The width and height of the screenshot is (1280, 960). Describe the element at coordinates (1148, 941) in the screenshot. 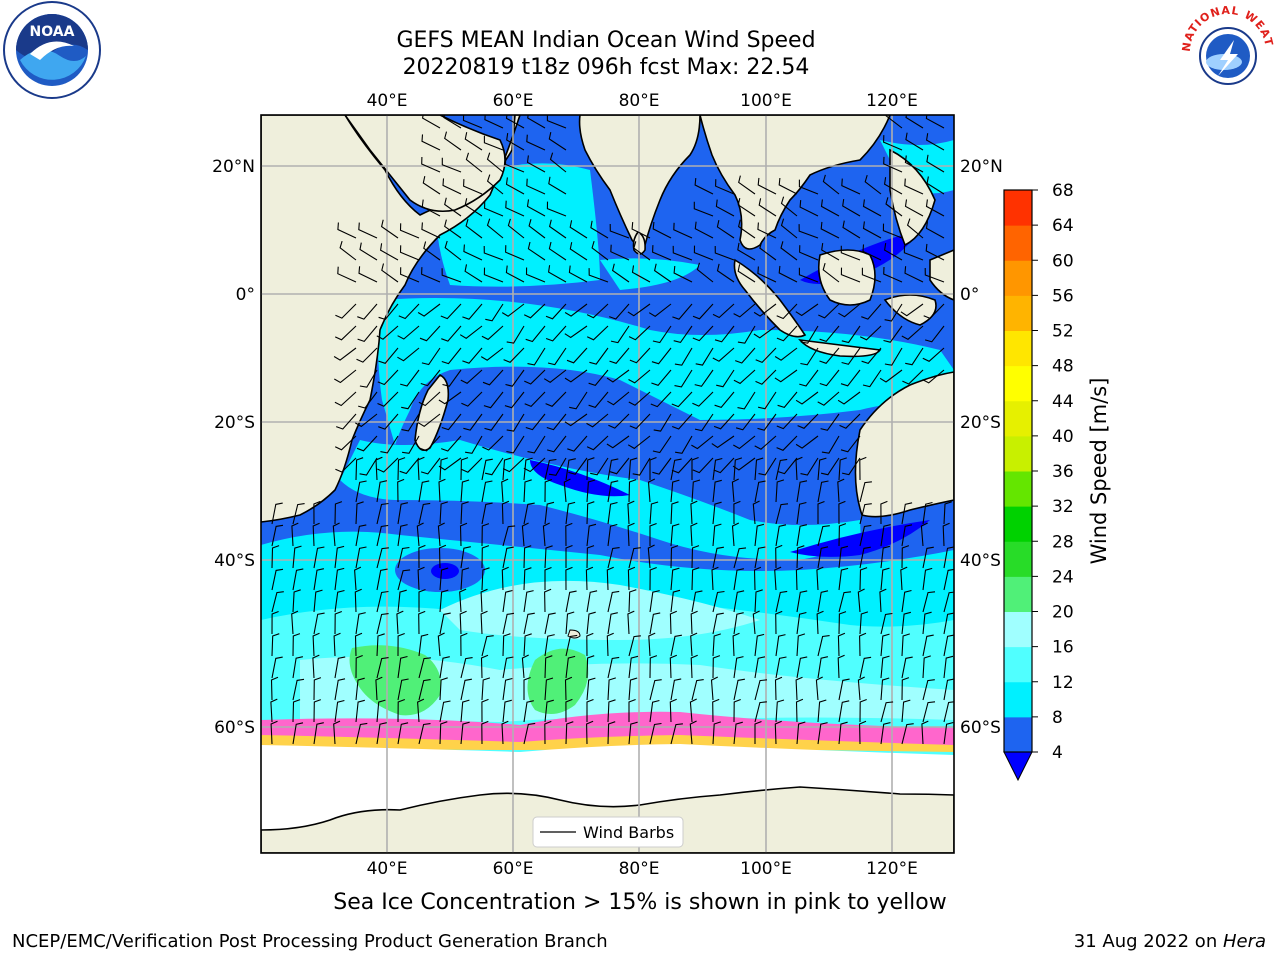

I see `footer-date-text: 31 Aug 2022 on` at that location.